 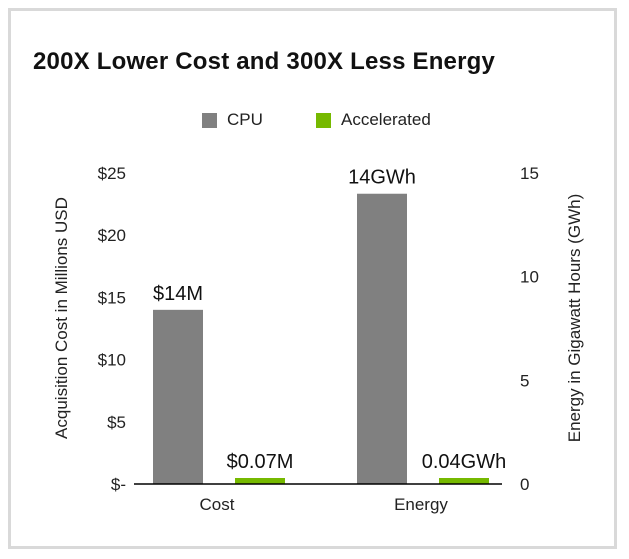 What do you see at coordinates (118, 484) in the screenshot?
I see `left-tick-label: $-` at bounding box center [118, 484].